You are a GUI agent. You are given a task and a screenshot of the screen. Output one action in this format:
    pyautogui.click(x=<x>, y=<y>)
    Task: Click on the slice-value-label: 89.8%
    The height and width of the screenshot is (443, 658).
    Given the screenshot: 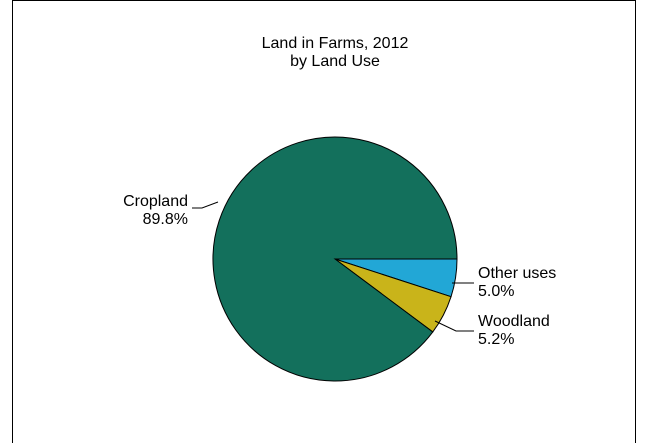 What is the action you would take?
    pyautogui.click(x=165, y=219)
    